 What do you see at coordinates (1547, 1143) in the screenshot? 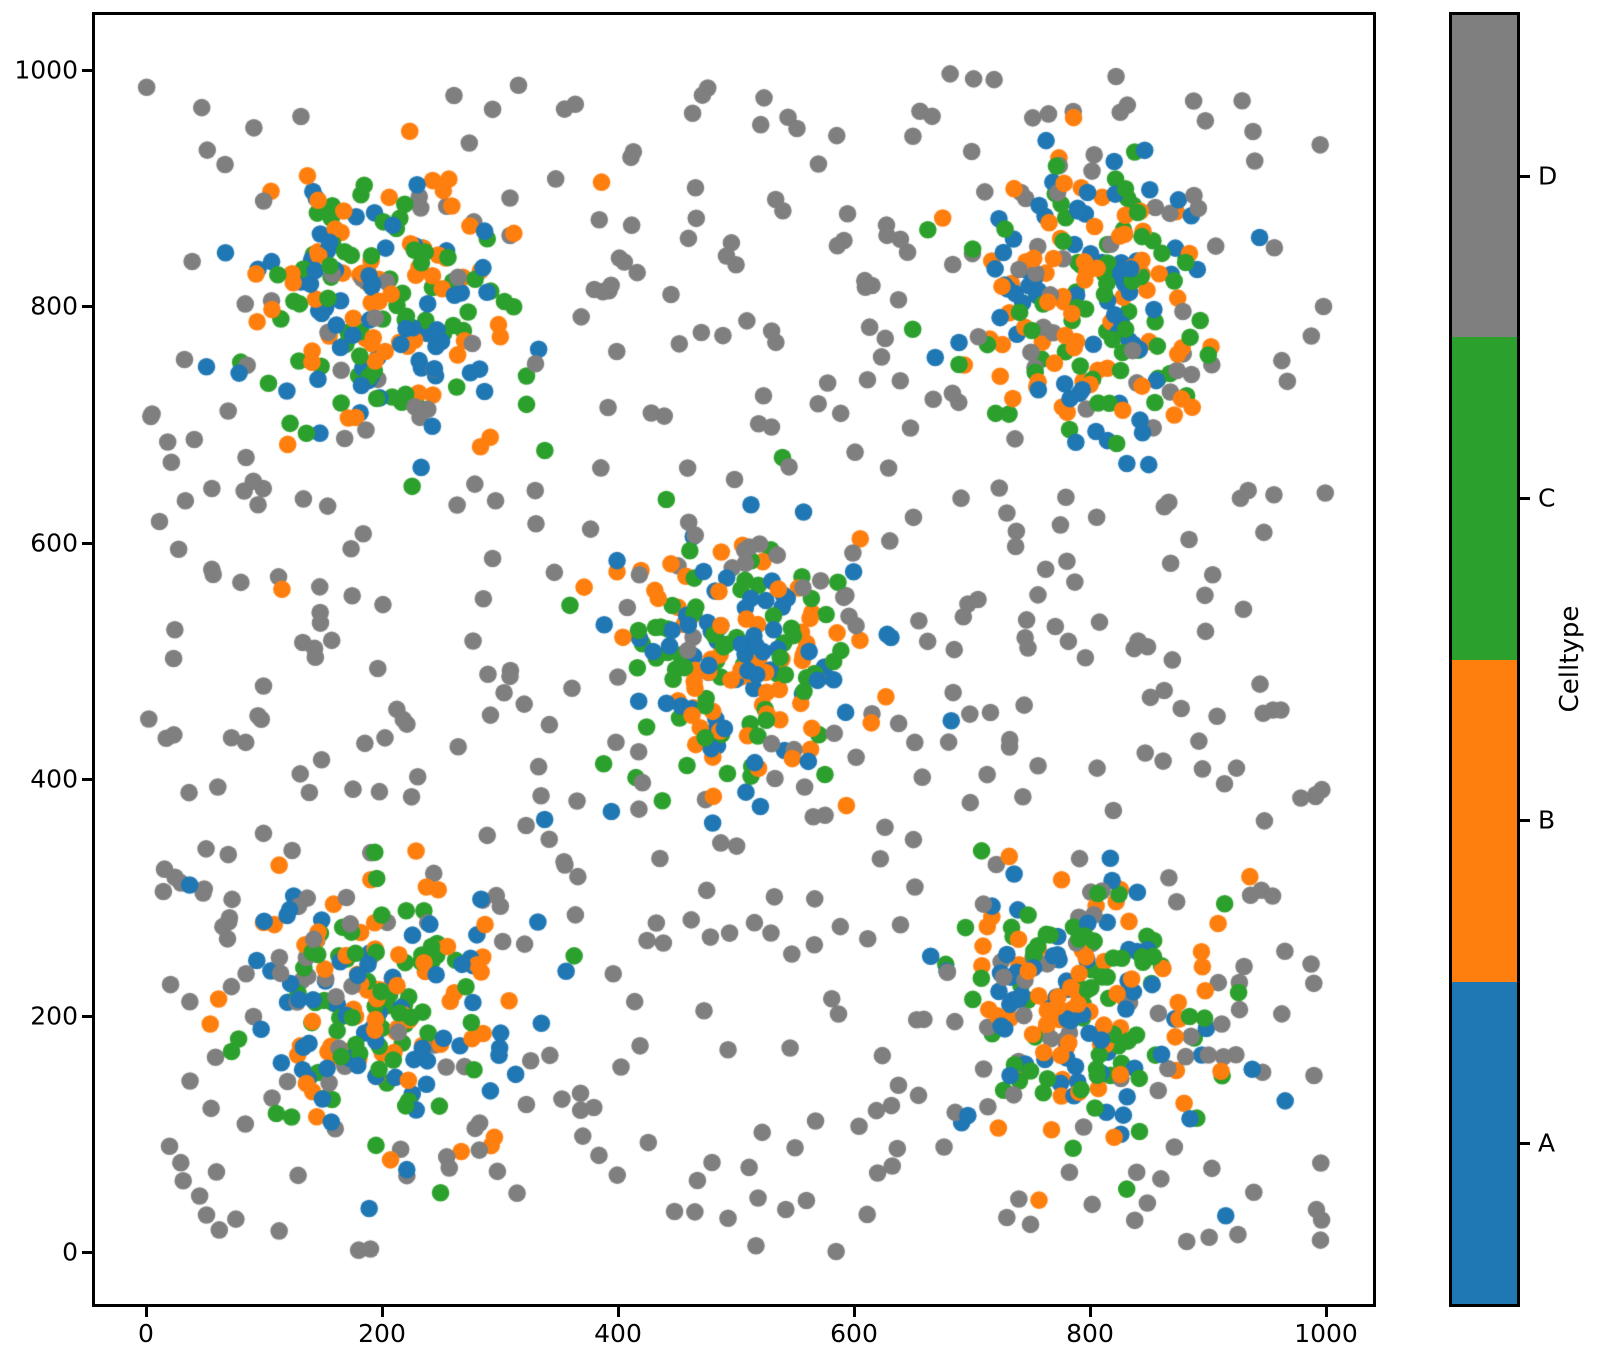
I see `colorbar-label-a: A` at bounding box center [1547, 1143].